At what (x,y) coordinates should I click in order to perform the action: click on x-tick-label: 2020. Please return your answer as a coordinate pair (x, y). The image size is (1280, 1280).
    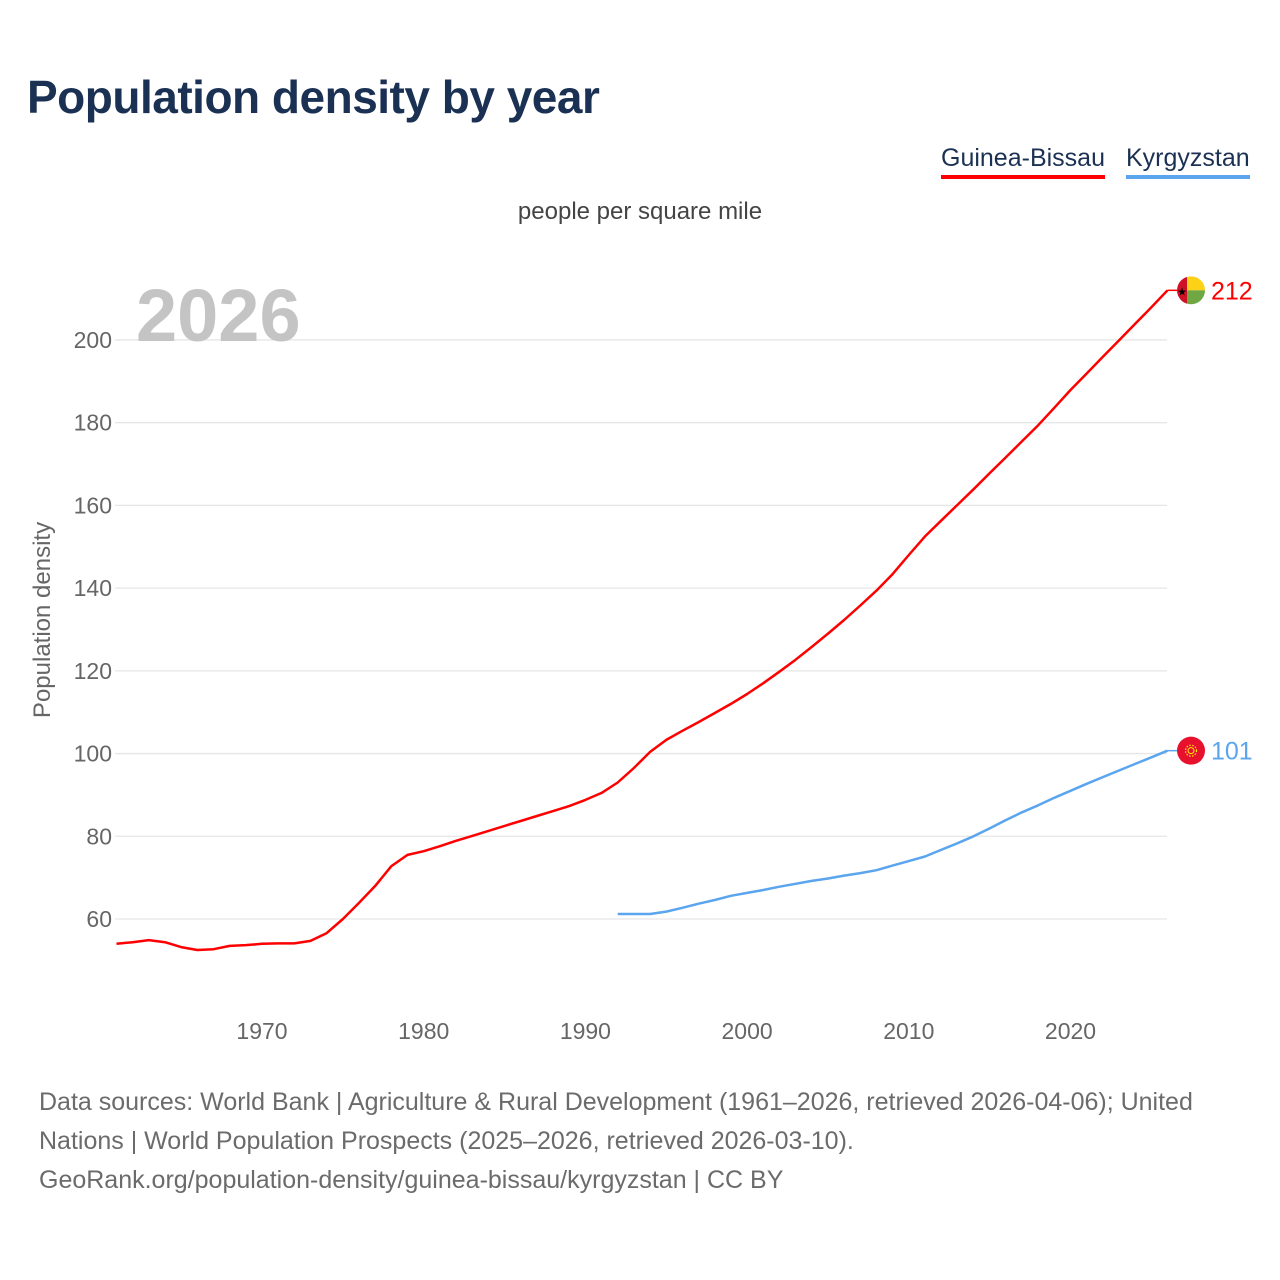
    Looking at the image, I should click on (1070, 1031).